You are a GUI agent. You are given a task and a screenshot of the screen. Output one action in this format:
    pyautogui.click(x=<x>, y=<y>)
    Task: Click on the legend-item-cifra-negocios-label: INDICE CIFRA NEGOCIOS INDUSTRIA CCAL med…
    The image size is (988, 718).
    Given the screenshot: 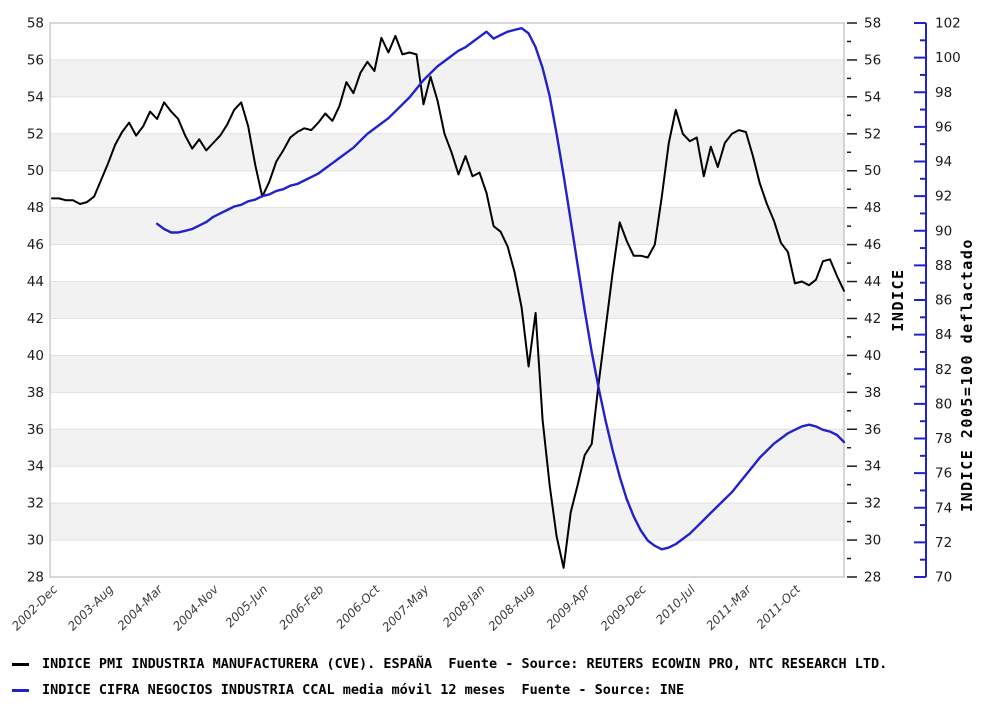 What is the action you would take?
    pyautogui.click(x=363, y=690)
    